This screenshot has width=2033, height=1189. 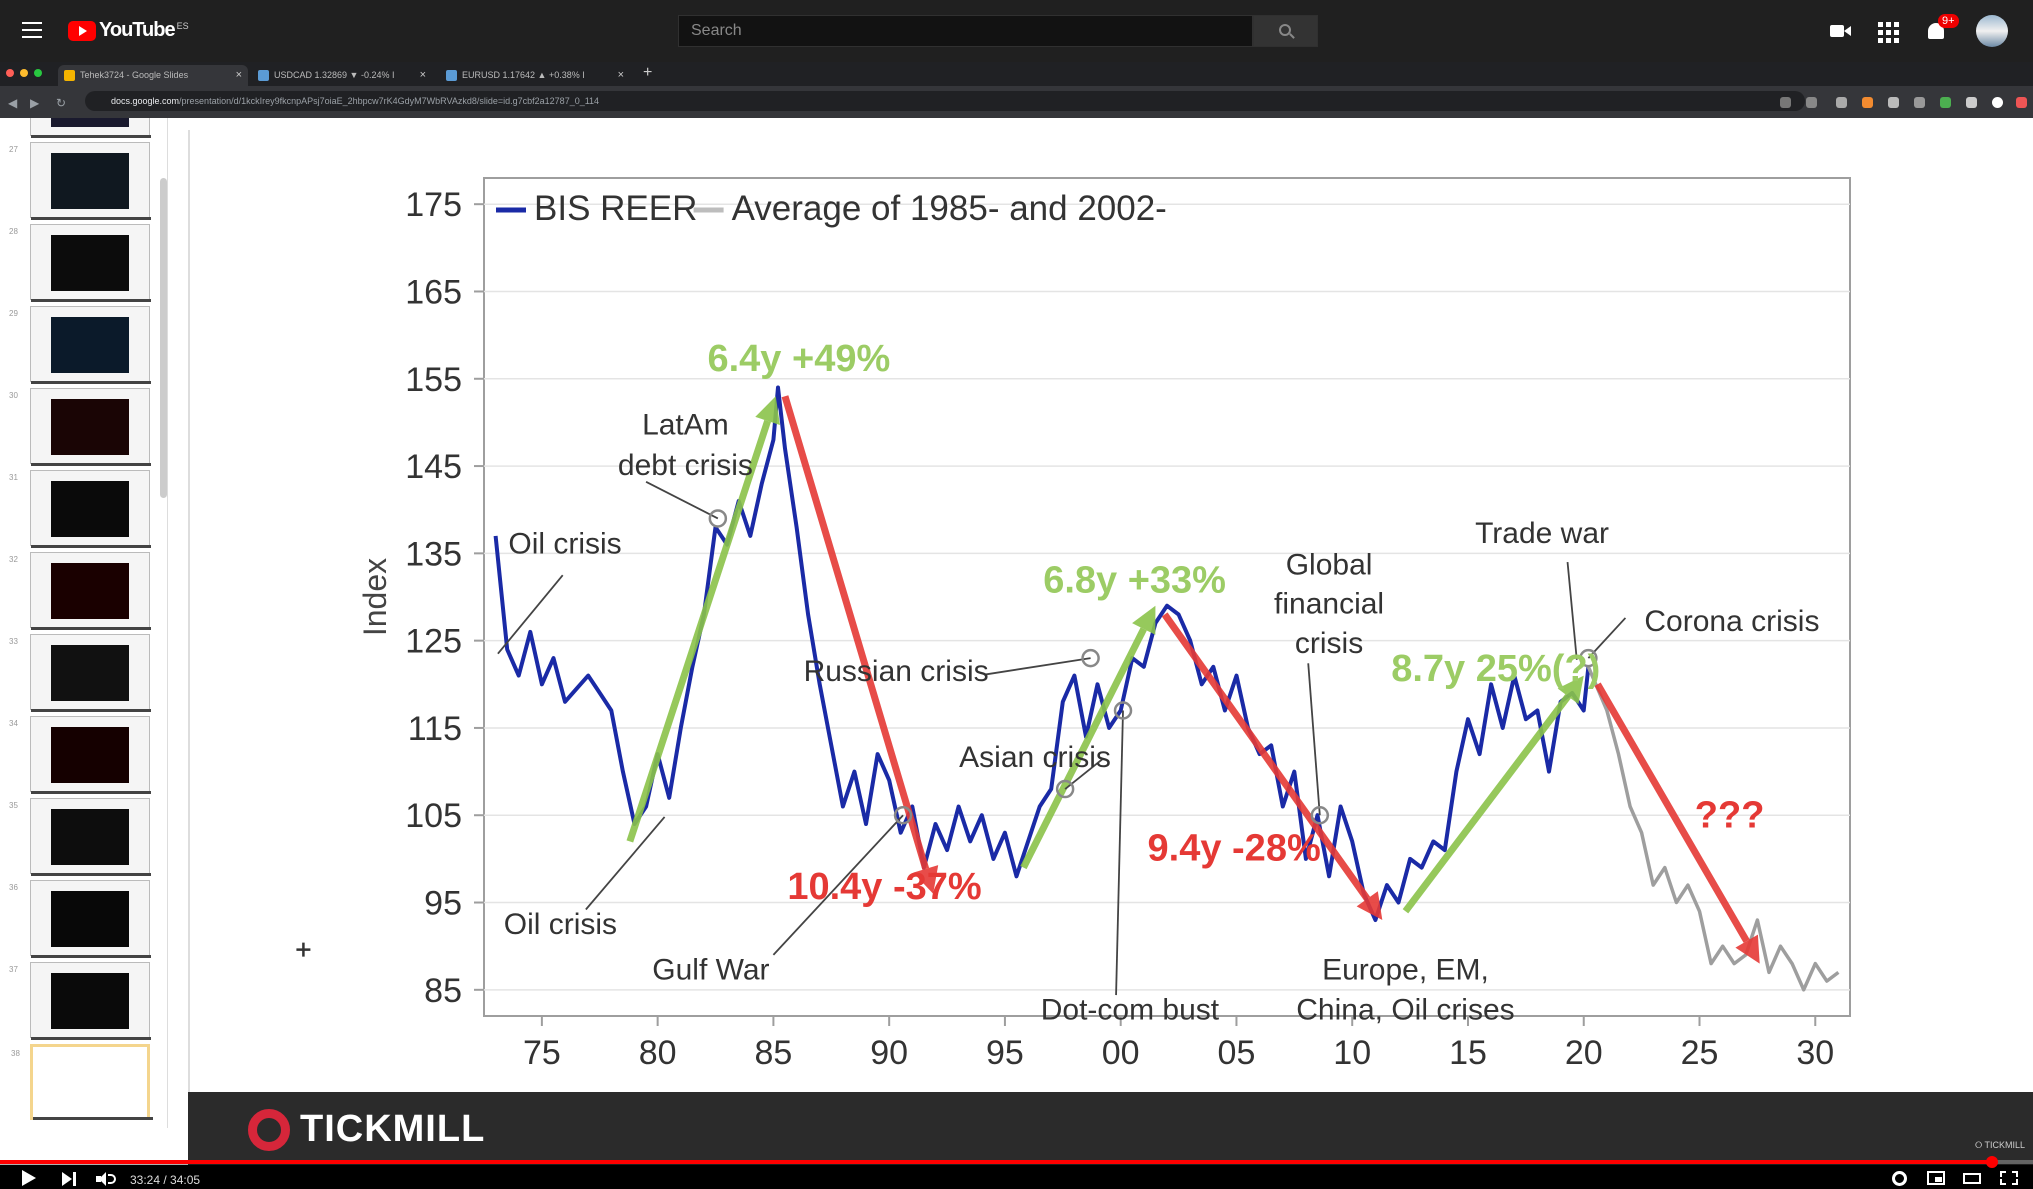 What do you see at coordinates (128, 30) in the screenshot?
I see `youtube-logo: YouTube ES` at bounding box center [128, 30].